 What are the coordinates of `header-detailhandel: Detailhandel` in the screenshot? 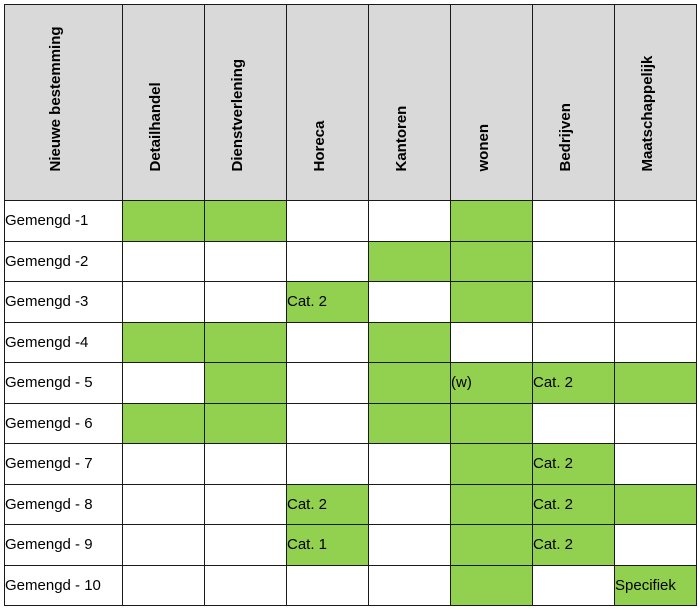 It's located at (163, 102).